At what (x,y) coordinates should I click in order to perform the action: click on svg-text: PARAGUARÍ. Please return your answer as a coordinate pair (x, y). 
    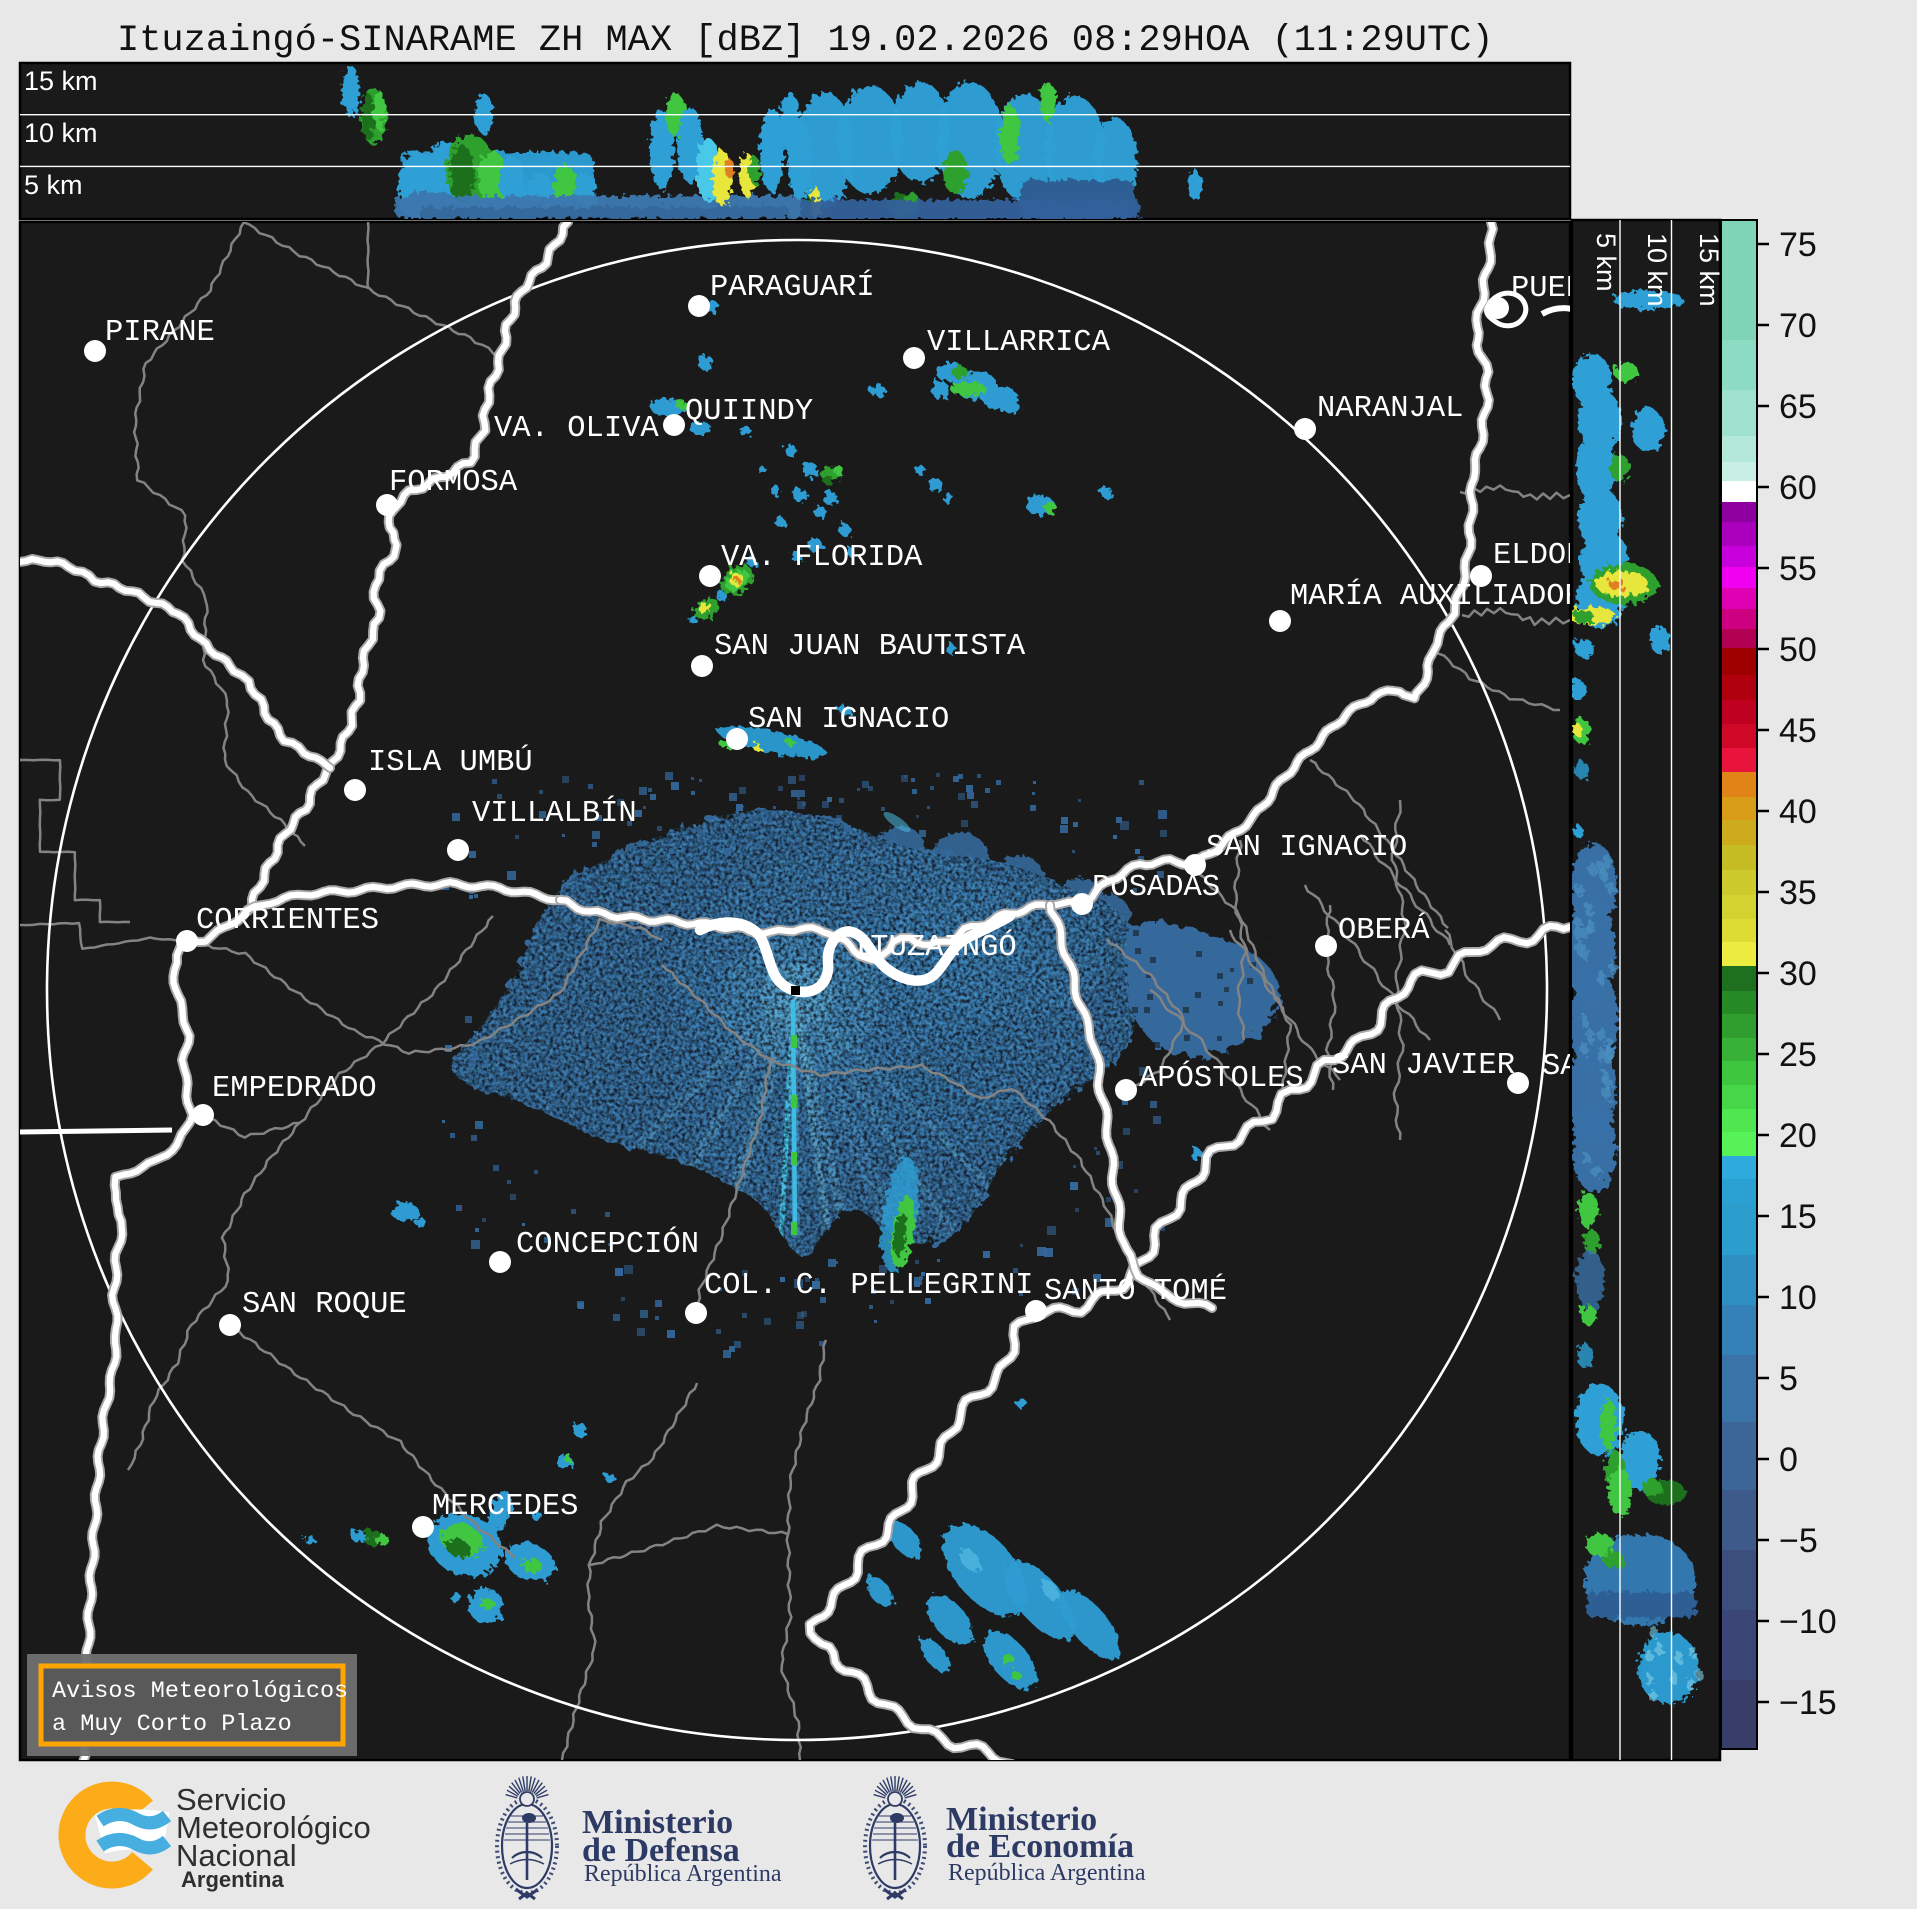
    Looking at the image, I should click on (792, 286).